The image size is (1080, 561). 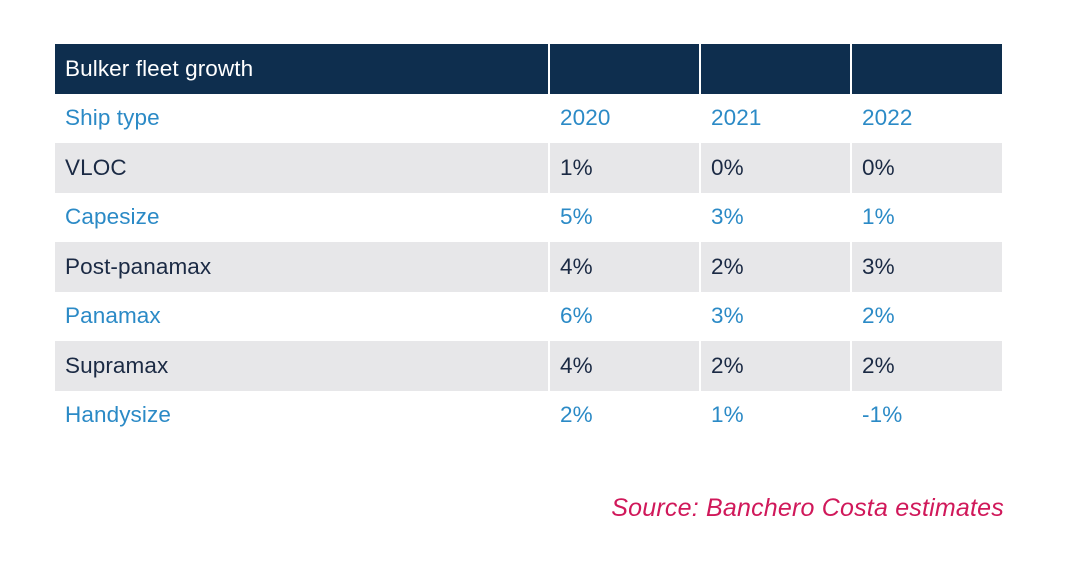 What do you see at coordinates (623, 415) in the screenshot?
I see `value-cell-2020: 2%` at bounding box center [623, 415].